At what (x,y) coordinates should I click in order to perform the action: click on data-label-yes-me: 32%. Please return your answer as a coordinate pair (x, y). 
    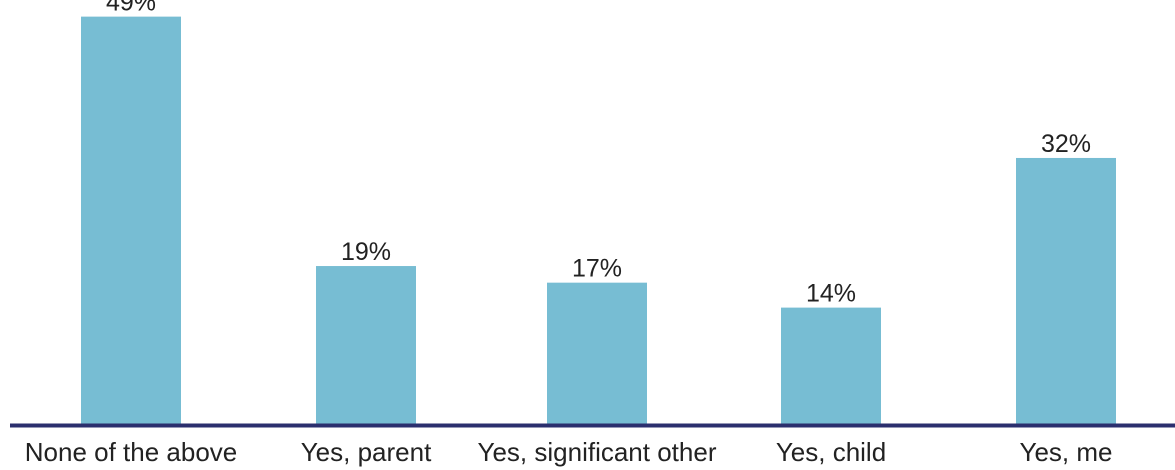
    Looking at the image, I should click on (1066, 144).